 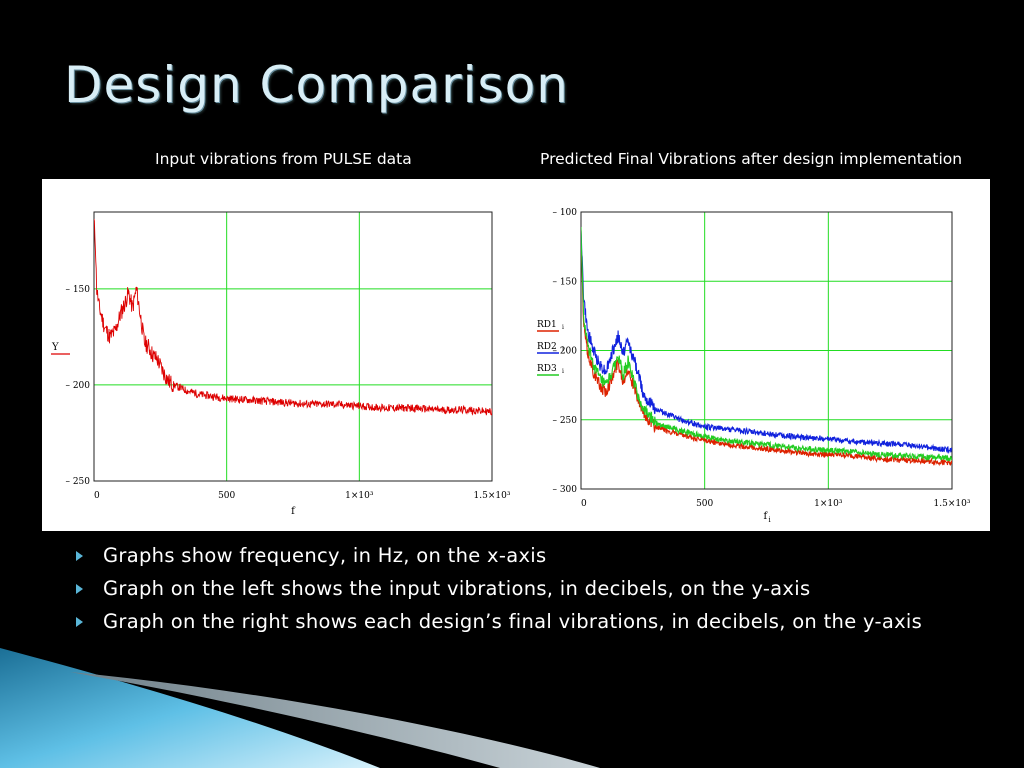 What do you see at coordinates (547, 347) in the screenshot?
I see `legend-label: RD2` at bounding box center [547, 347].